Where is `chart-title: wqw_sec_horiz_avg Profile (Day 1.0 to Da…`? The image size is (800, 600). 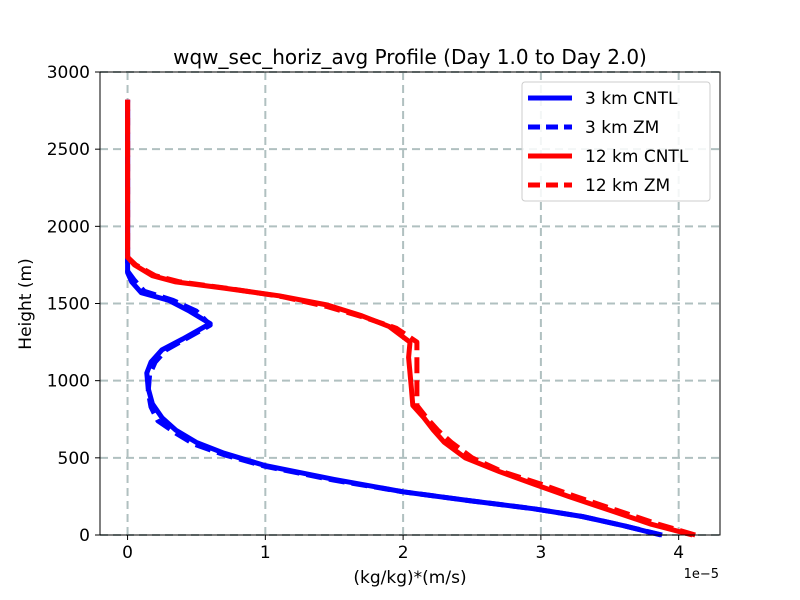 chart-title: wqw_sec_horiz_avg Profile (Day 1.0 to Da… is located at coordinates (410, 57).